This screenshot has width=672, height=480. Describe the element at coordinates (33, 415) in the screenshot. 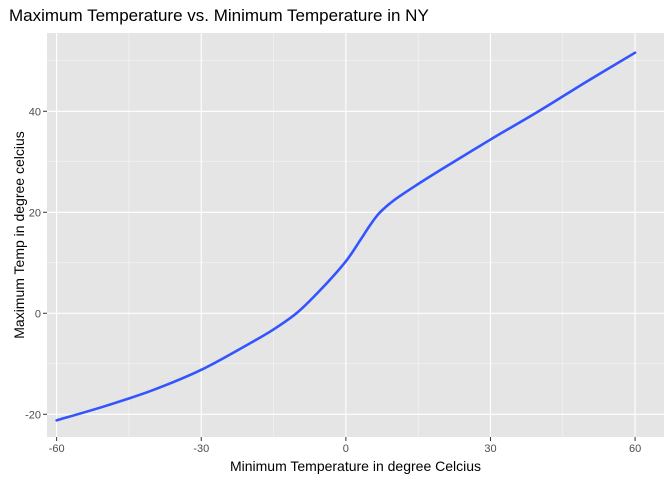

I see `y-tick-label: -20` at that location.